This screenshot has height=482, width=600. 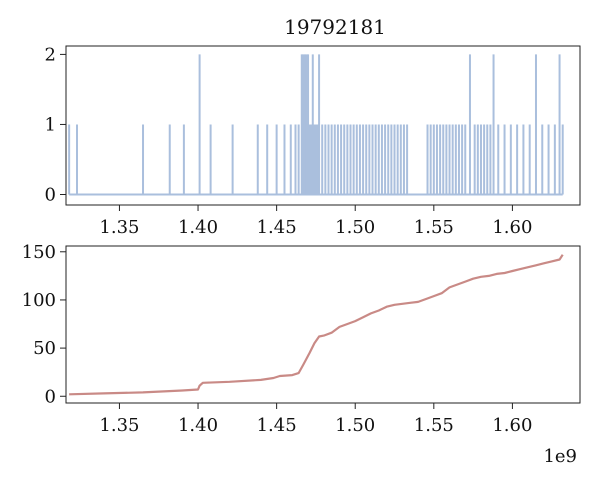 I want to click on bottom-y-tick-label: 150, so click(x=39, y=252).